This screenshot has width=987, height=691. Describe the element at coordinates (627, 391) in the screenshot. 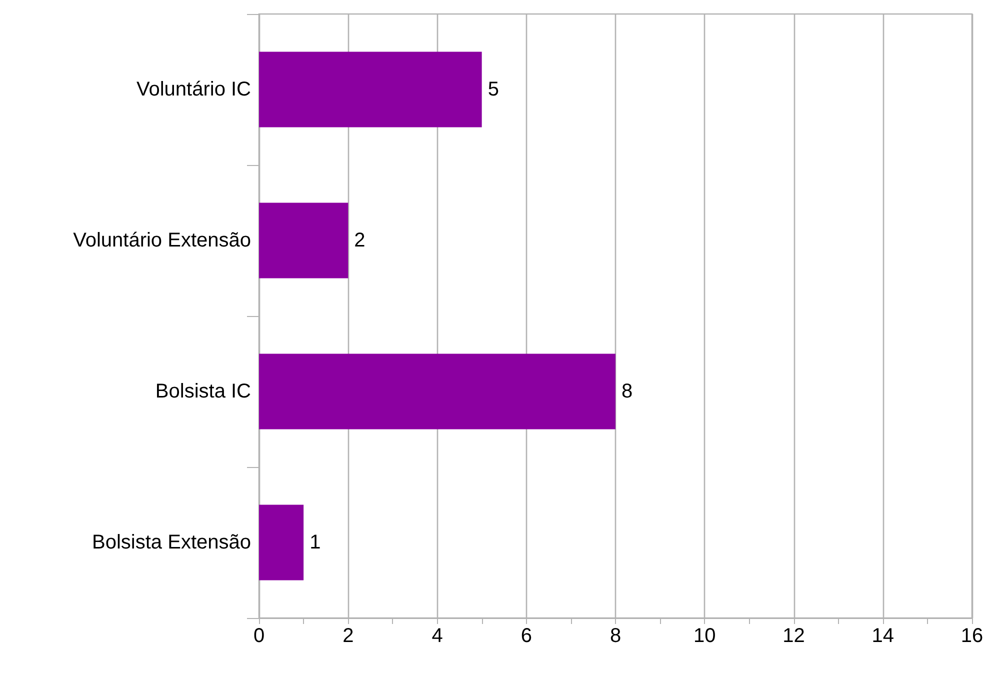

I see `data-label: 8` at that location.